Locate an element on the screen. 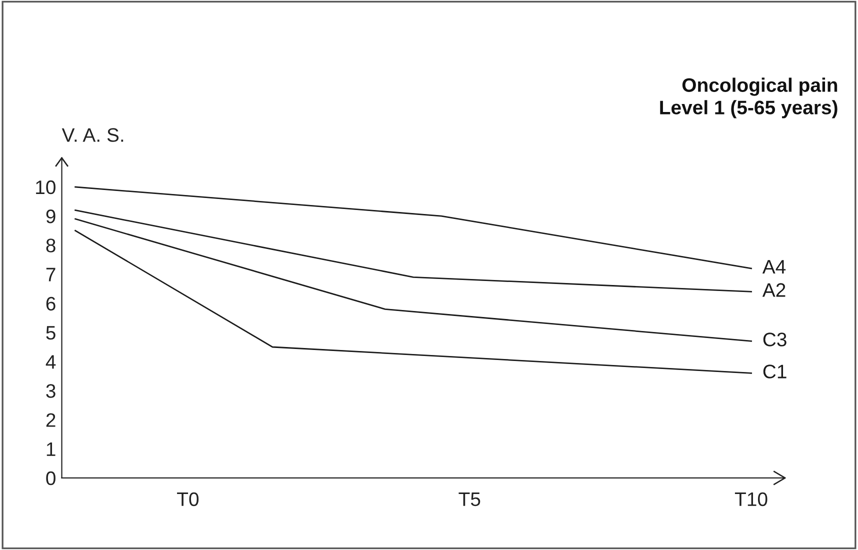 The height and width of the screenshot is (550, 858). series-label: A4 is located at coordinates (774, 267).